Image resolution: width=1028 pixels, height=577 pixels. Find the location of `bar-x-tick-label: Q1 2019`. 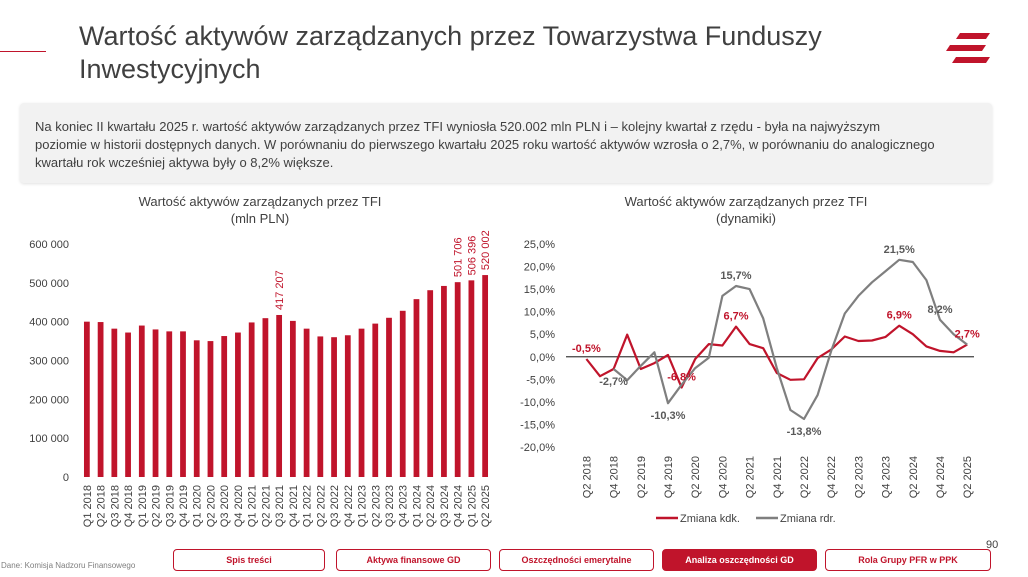

bar-x-tick-label: Q1 2019 is located at coordinates (143, 506).